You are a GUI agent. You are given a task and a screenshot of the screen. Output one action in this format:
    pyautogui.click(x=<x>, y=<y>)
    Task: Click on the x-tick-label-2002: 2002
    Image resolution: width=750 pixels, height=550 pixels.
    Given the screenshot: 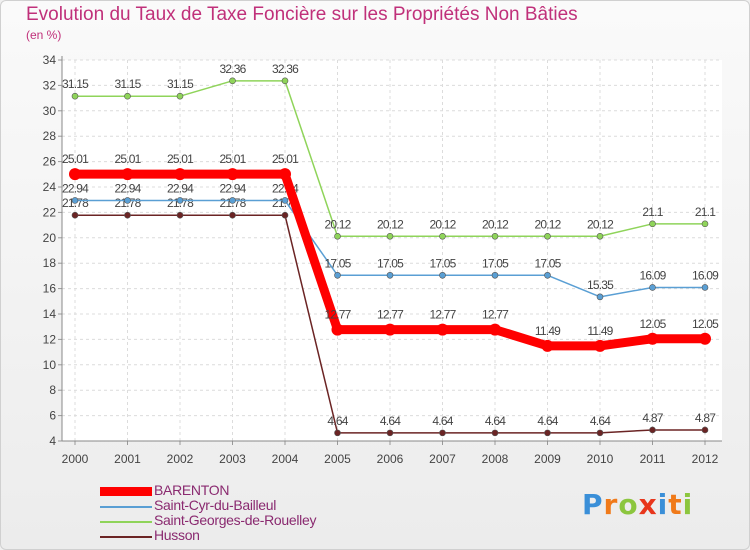 What is the action you would take?
    pyautogui.click(x=180, y=459)
    